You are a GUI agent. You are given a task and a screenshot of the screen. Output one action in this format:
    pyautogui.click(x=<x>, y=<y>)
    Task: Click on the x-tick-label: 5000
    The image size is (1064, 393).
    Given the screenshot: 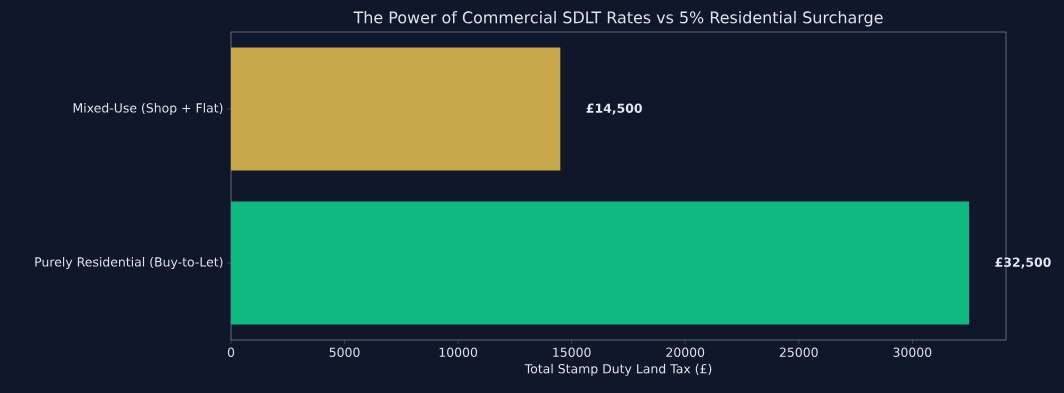 What is the action you would take?
    pyautogui.click(x=344, y=352)
    